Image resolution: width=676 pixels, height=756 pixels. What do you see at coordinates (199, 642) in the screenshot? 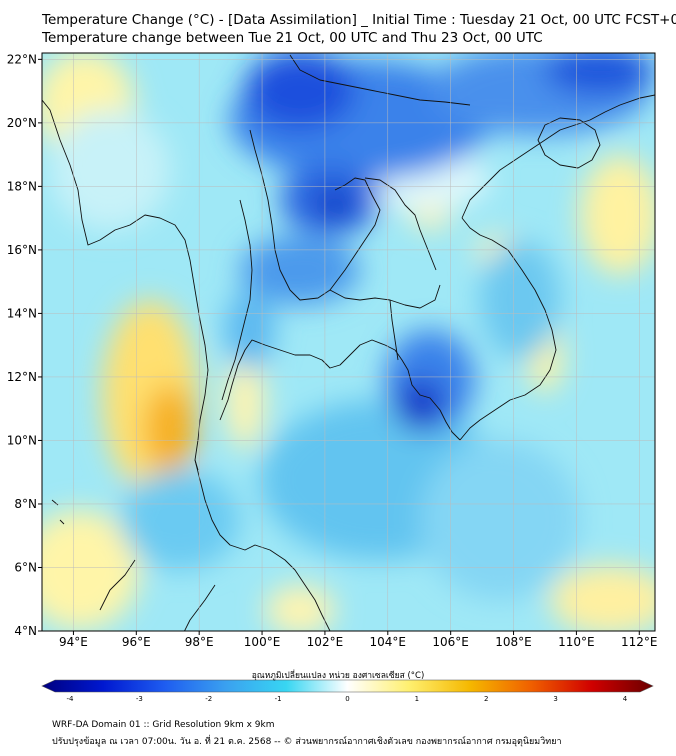
I see `lon-tick-label: 98°E` at bounding box center [199, 642].